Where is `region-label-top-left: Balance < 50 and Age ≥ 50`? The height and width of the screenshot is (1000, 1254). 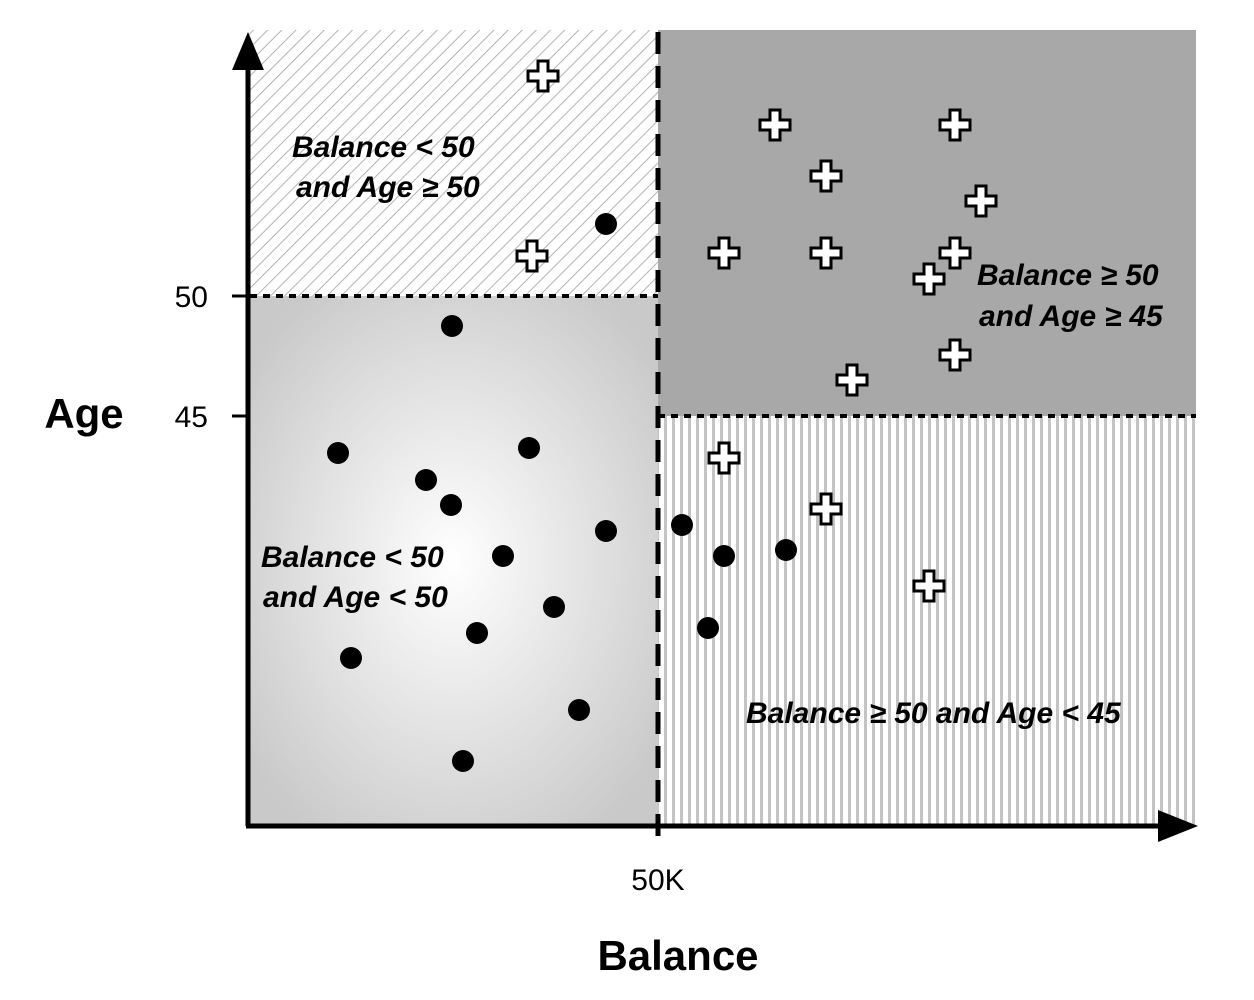
region-label-top-left: Balance < 50 and Age ≥ 50 is located at coordinates (386, 167).